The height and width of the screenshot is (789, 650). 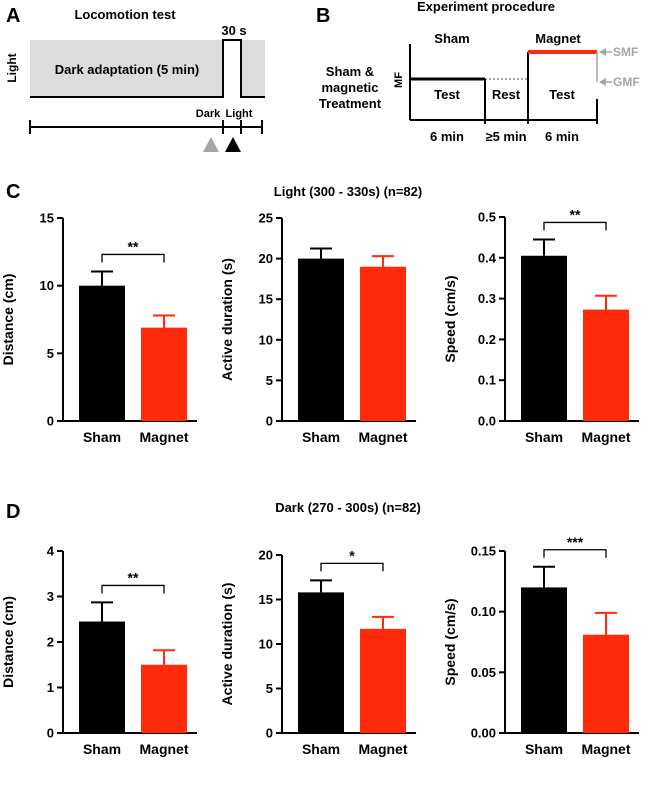 What do you see at coordinates (50, 687) in the screenshot?
I see `y-tick-label: 1` at bounding box center [50, 687].